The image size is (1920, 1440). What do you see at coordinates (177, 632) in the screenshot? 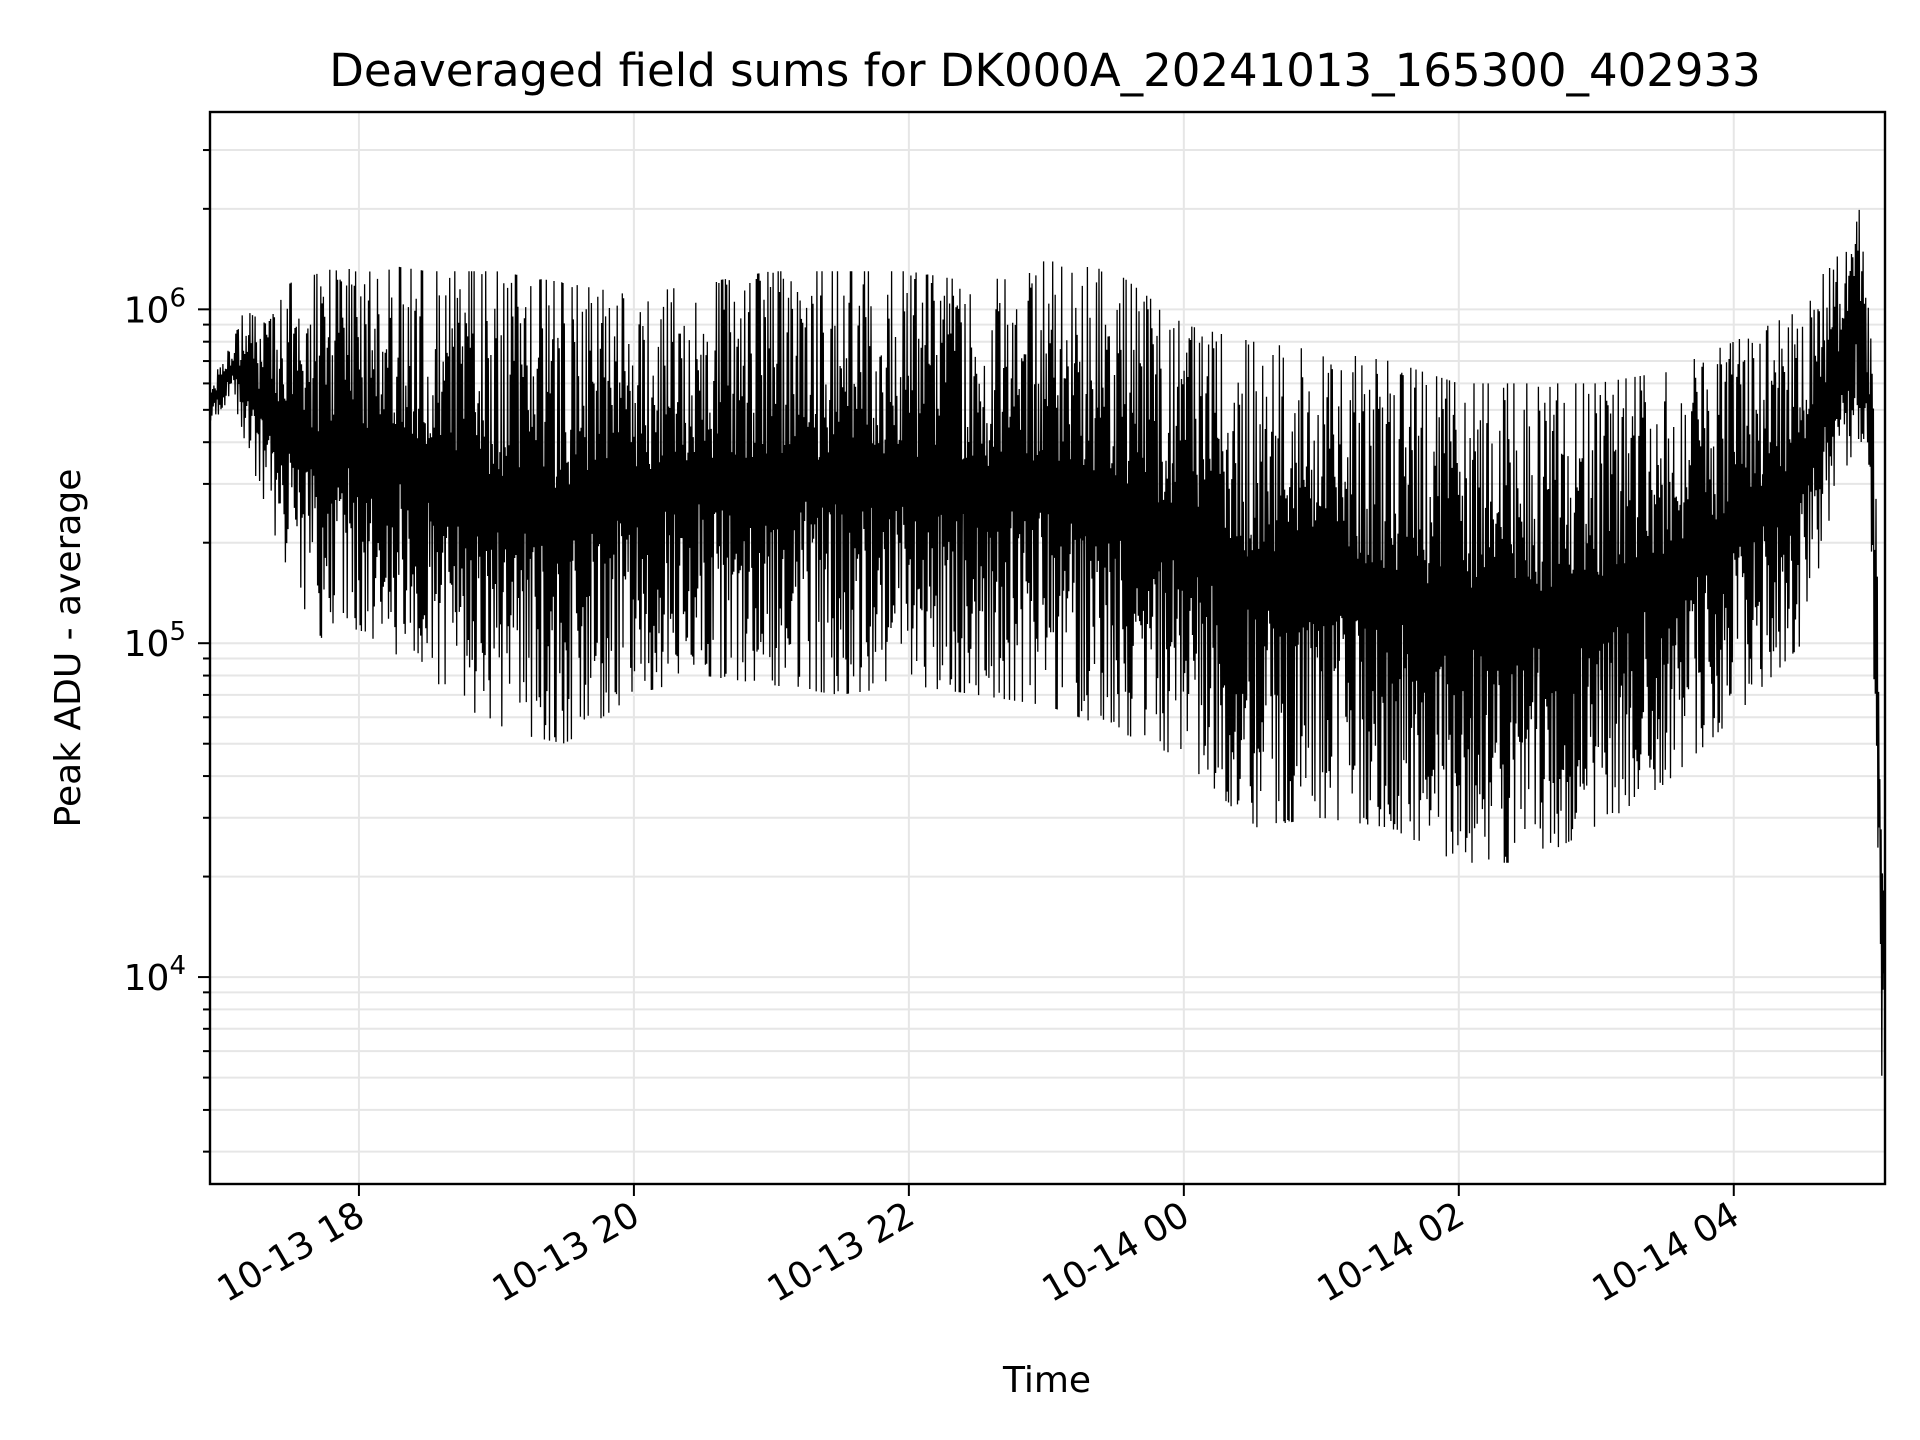
I see `y-tick-exponent: 5` at bounding box center [177, 632].